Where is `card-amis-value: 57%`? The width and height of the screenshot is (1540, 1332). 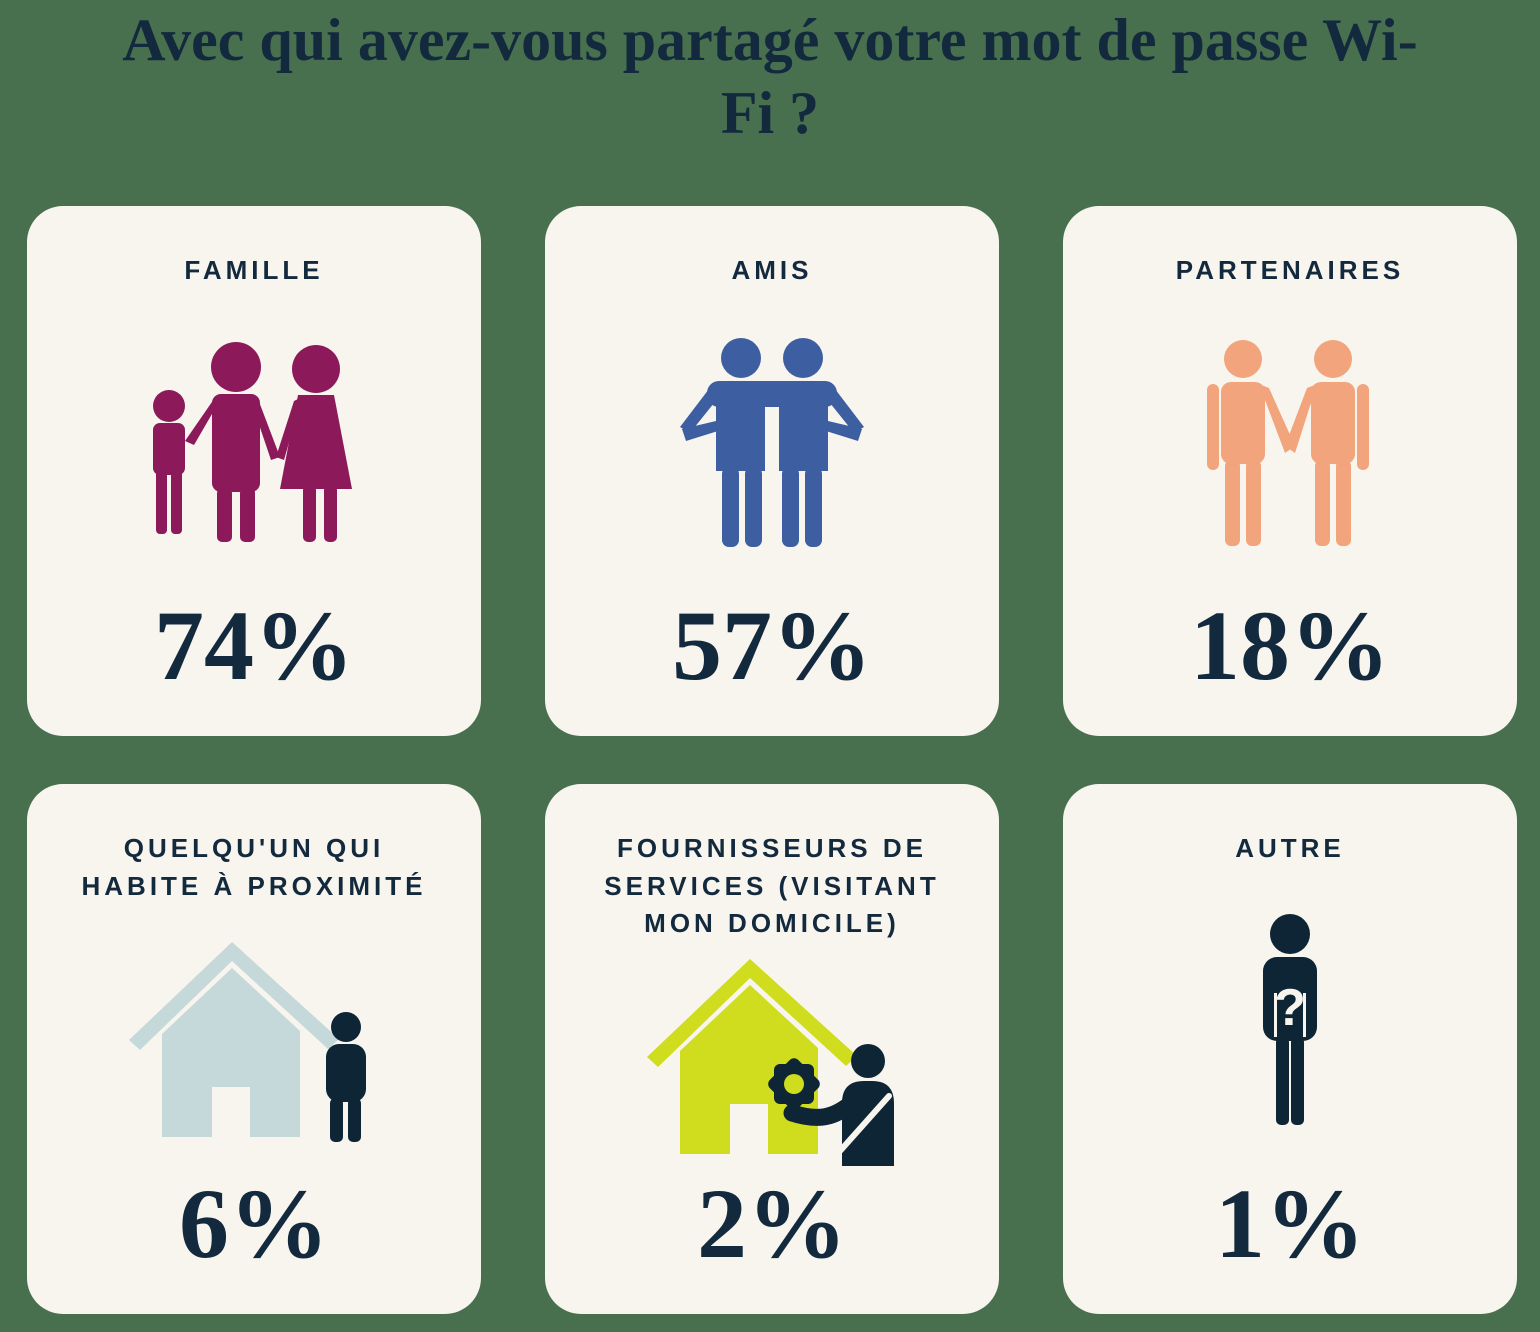
card-amis-value: 57% is located at coordinates (772, 645).